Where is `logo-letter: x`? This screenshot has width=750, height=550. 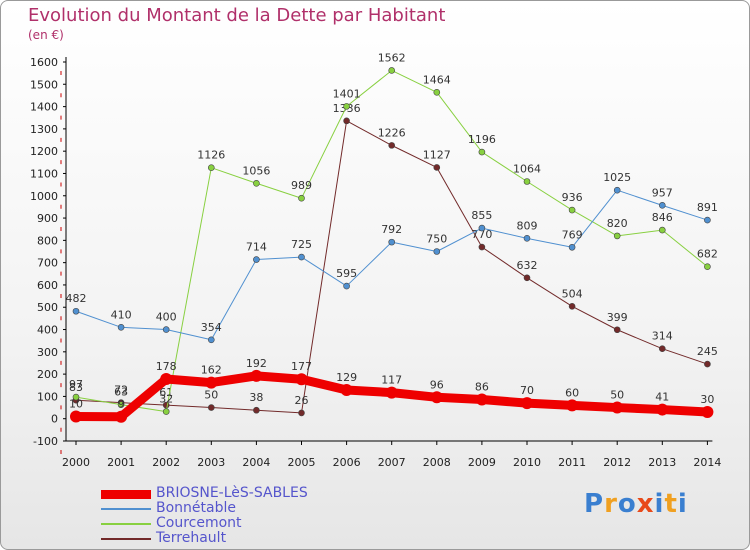 logo-letter: x is located at coordinates (645, 504).